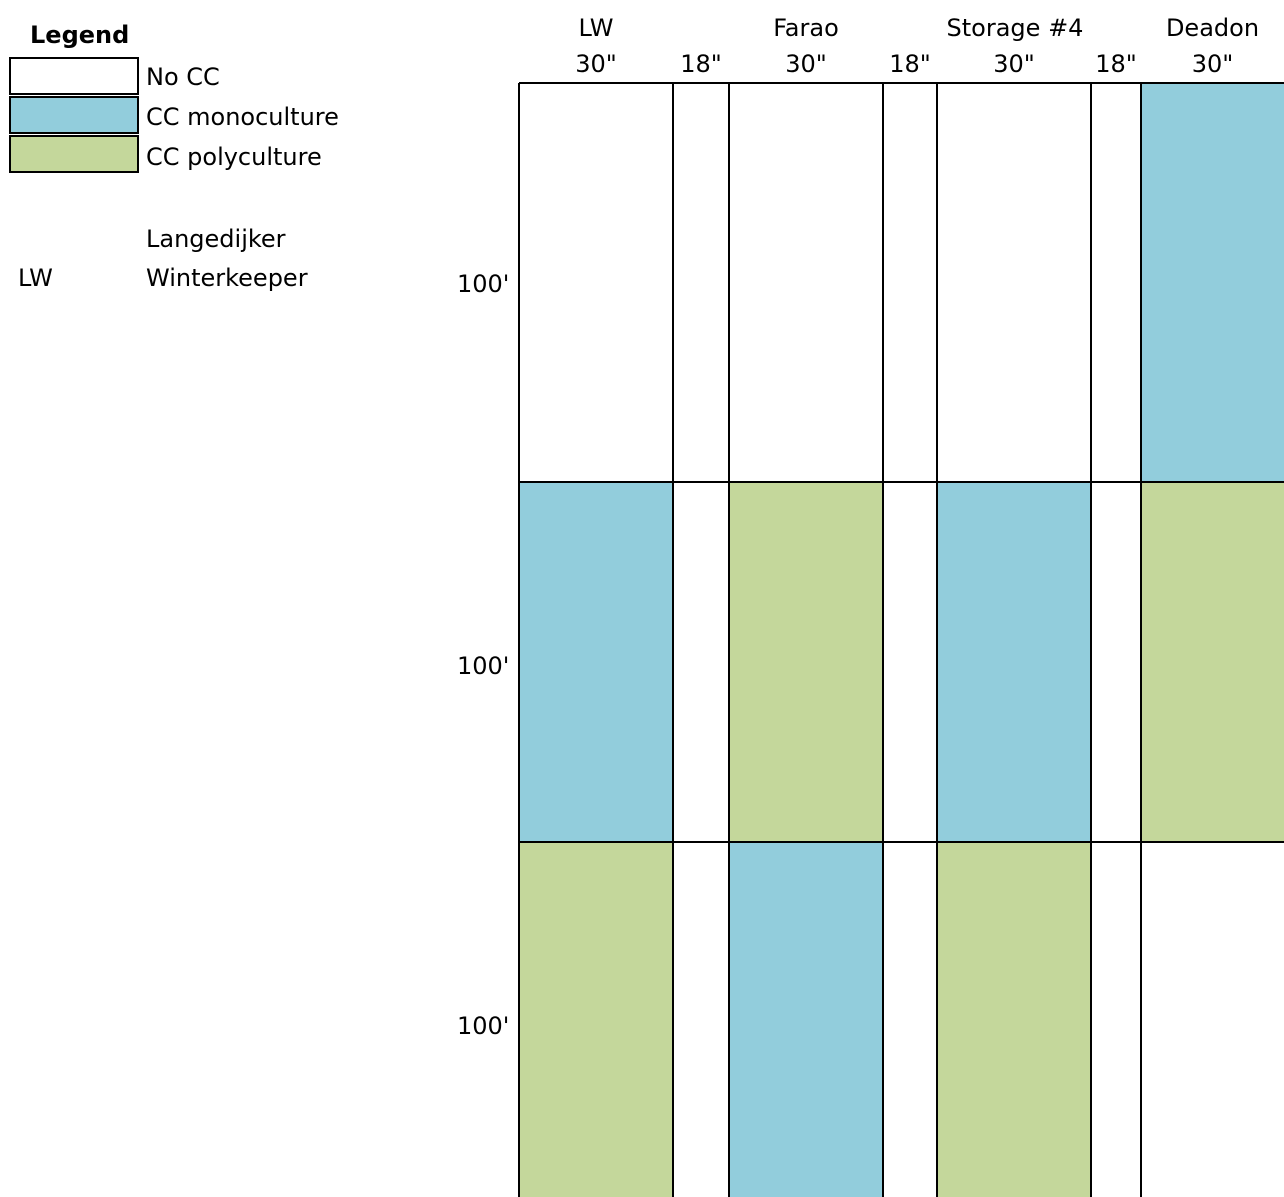  I want to click on column-name-deadon: Deadon, so click(1212, 28).